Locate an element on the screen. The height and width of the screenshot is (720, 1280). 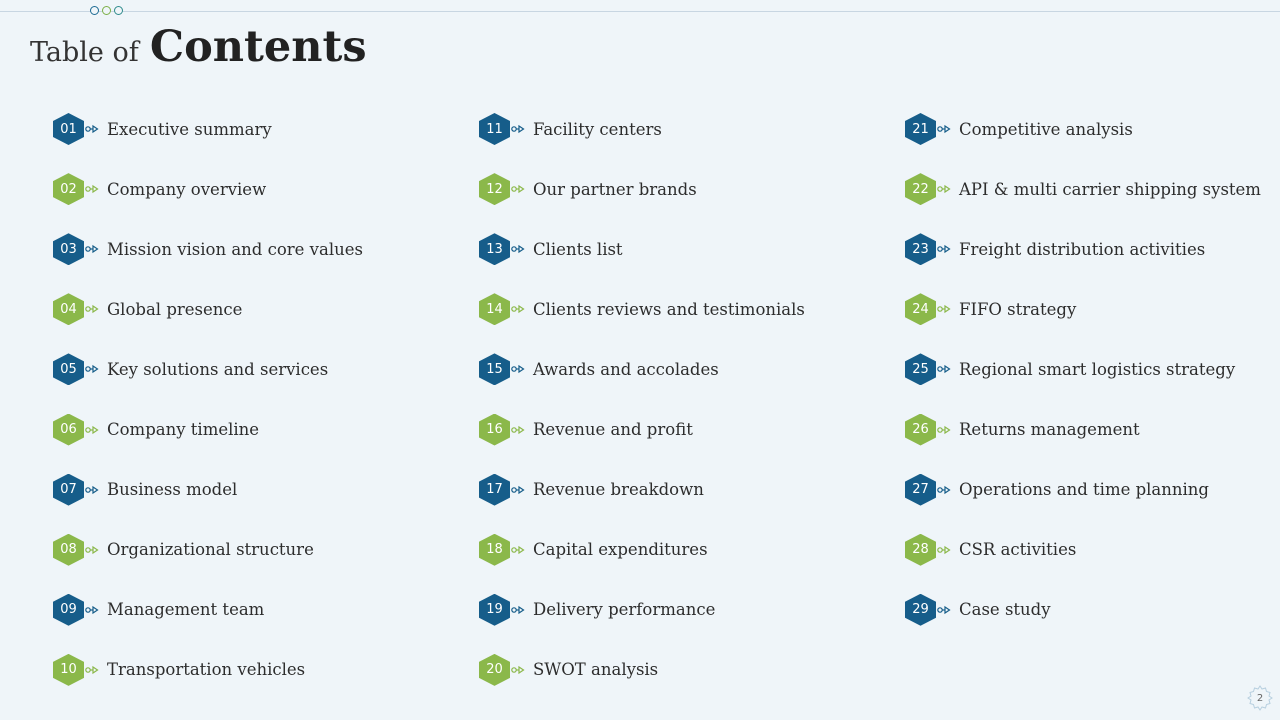
hexagon-number-badge: 17 is located at coordinates (494, 489).